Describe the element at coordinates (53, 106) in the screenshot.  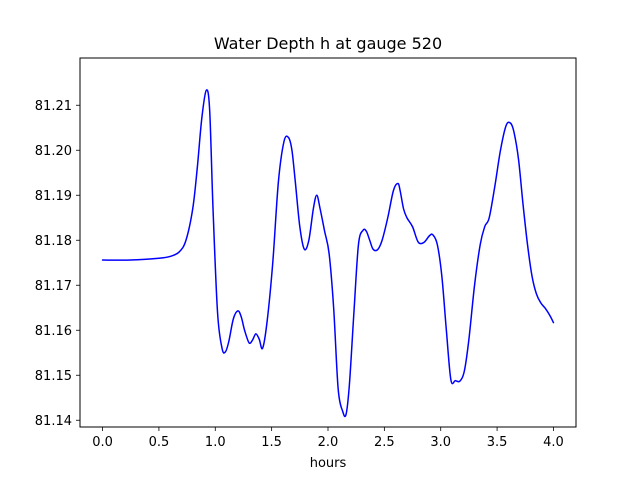
I see `y-tick-label: 81.21` at that location.